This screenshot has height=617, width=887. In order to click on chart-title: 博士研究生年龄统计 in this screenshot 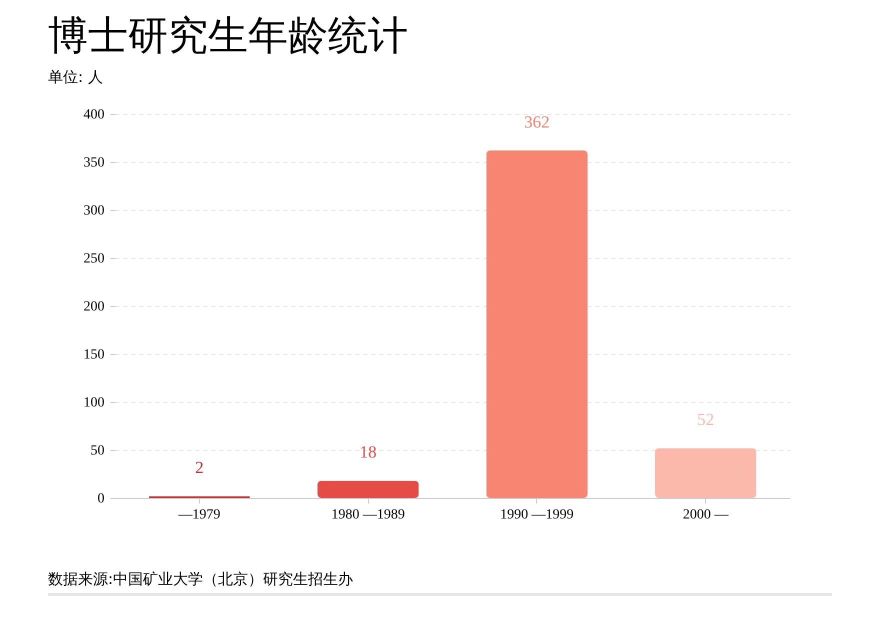, I will do `click(228, 36)`.